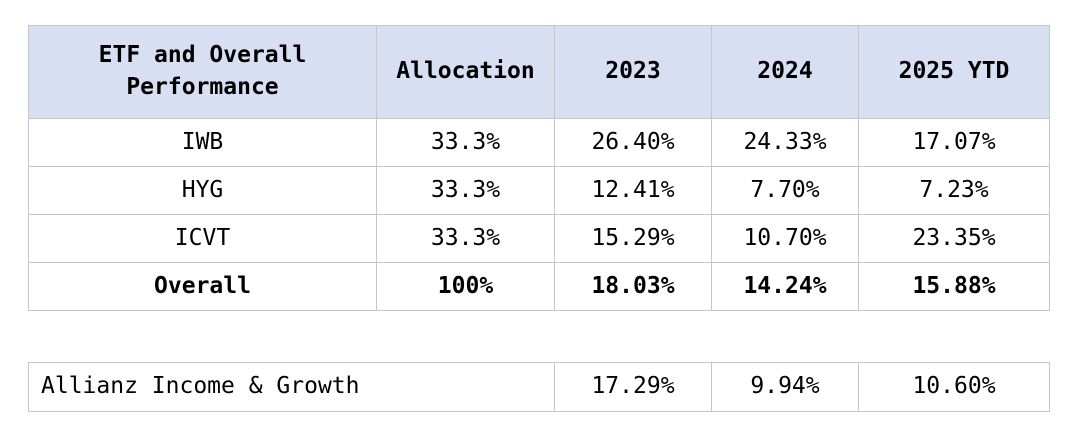 The height and width of the screenshot is (432, 1073). Describe the element at coordinates (633, 387) in the screenshot. I see `benchmark-2023-cell: 17.29%` at that location.